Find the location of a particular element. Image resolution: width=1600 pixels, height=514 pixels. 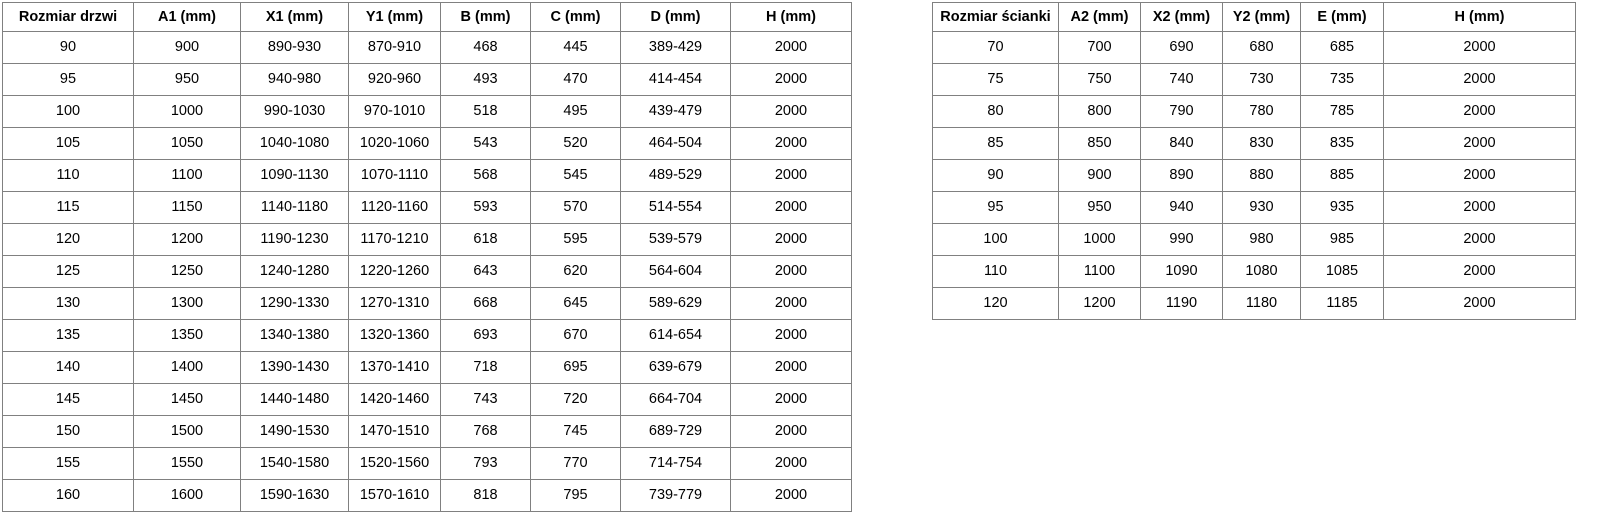

table-cell: 740 is located at coordinates (1181, 79).